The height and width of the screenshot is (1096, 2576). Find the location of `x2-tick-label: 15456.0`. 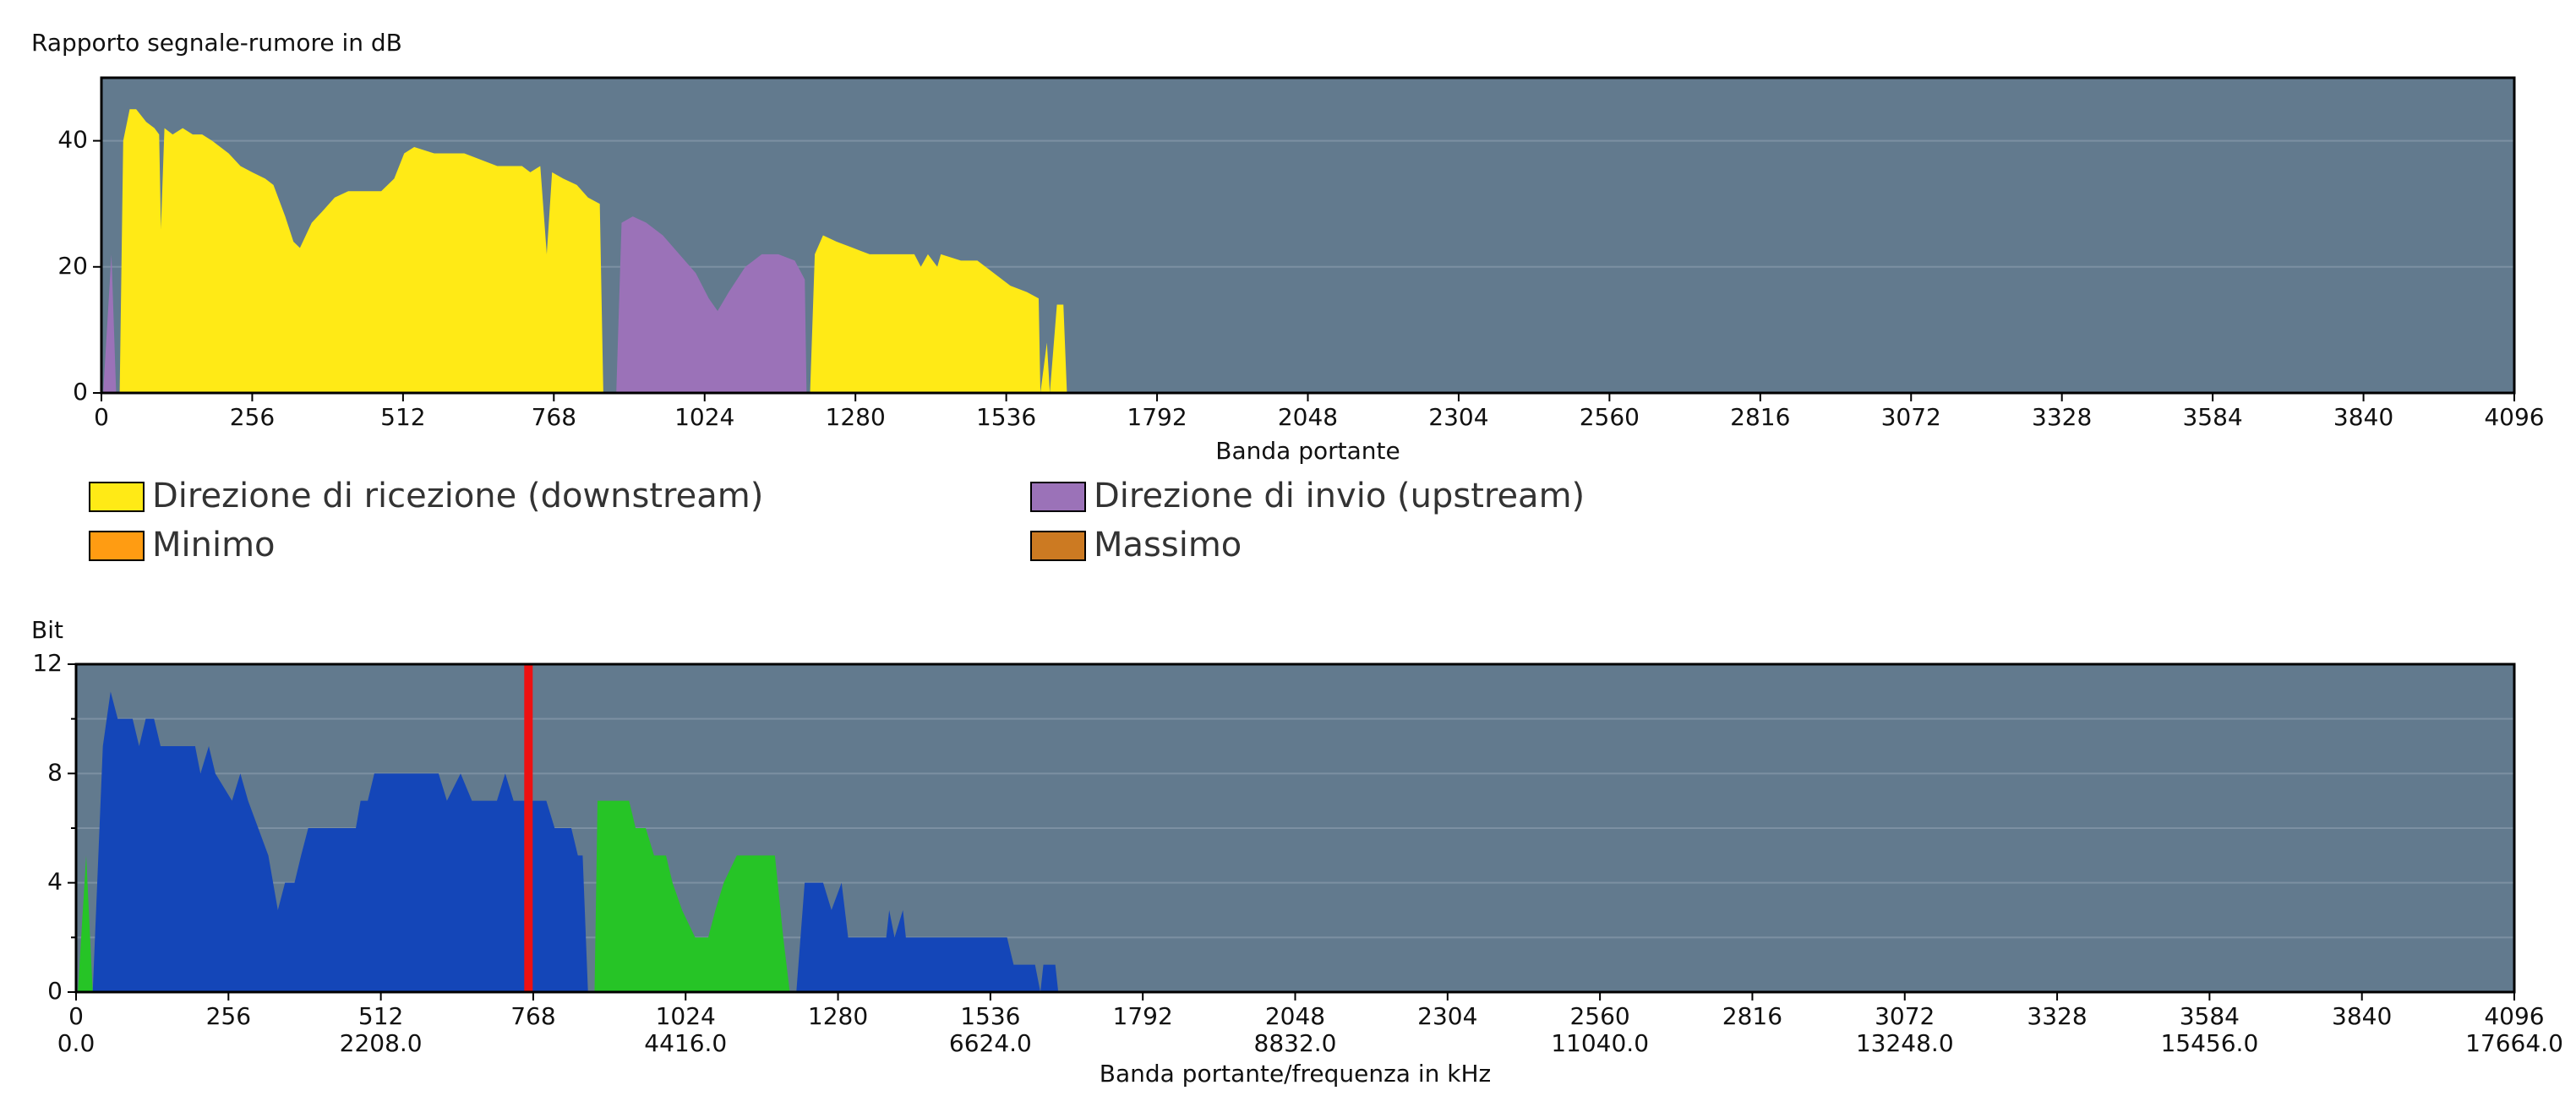

x2-tick-label: 15456.0 is located at coordinates (2209, 1043).